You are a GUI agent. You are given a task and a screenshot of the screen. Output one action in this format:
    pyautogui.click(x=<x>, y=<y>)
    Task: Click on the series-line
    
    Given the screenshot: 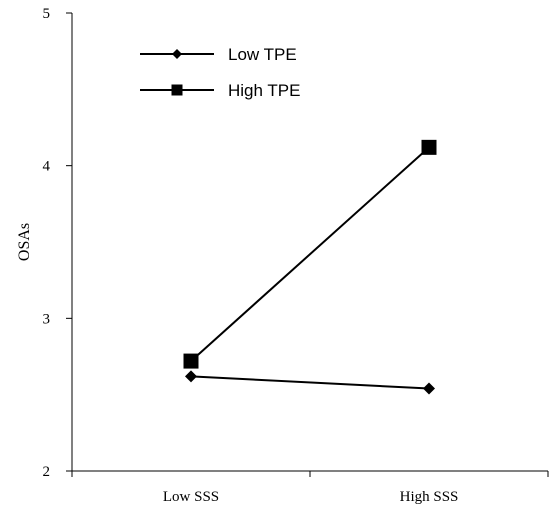 What is the action you would take?
    pyautogui.click(x=310, y=382)
    